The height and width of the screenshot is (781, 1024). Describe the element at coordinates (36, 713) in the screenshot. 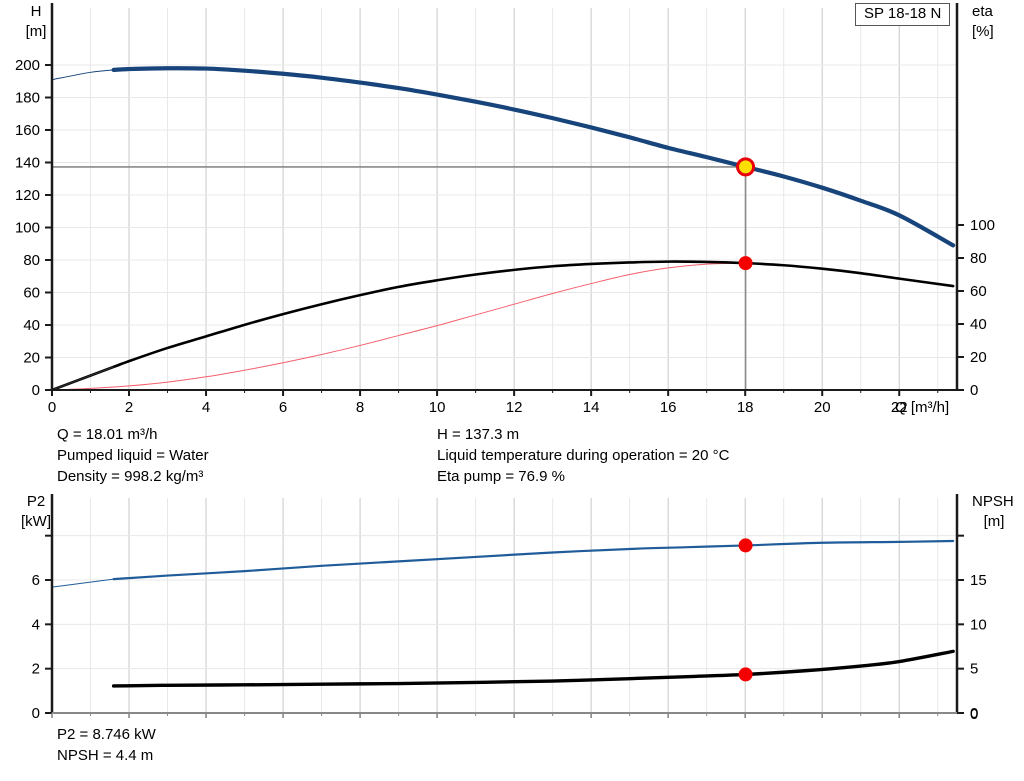

I see `tick-label-bottom-left: 0` at that location.